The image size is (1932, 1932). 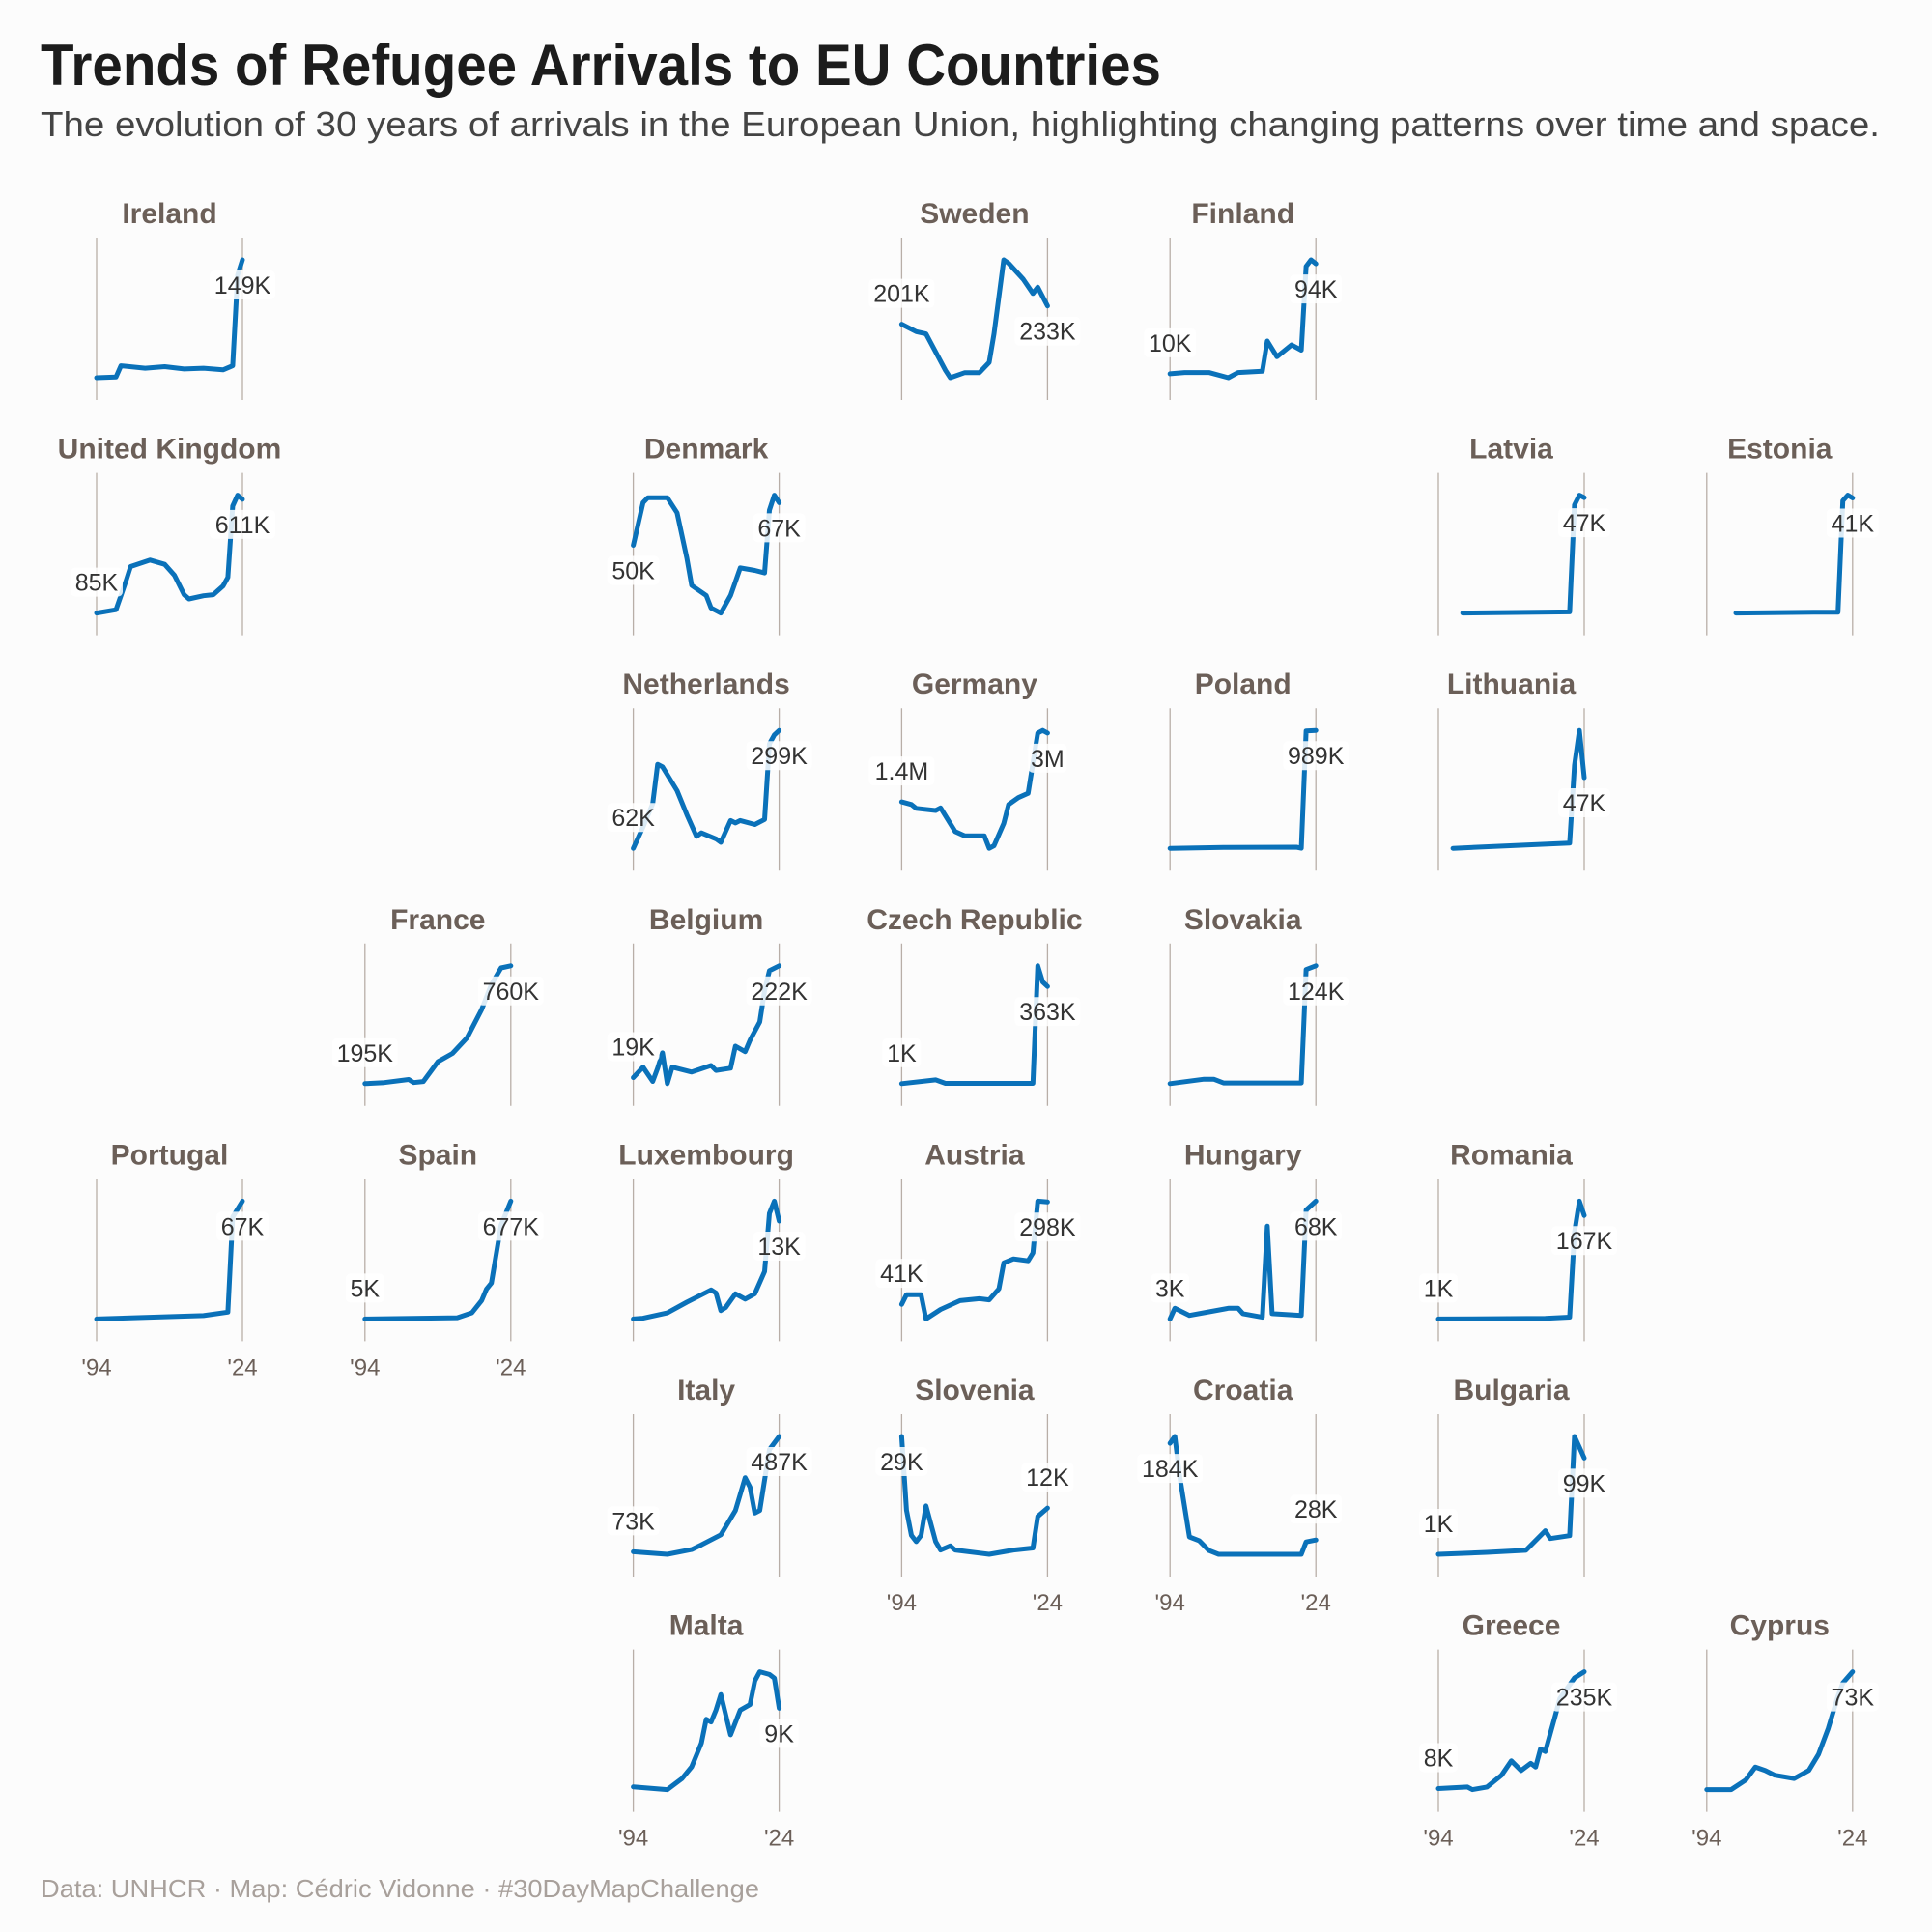 I want to click on panel-finland: Finland 10K 94K, so click(x=1243, y=299).